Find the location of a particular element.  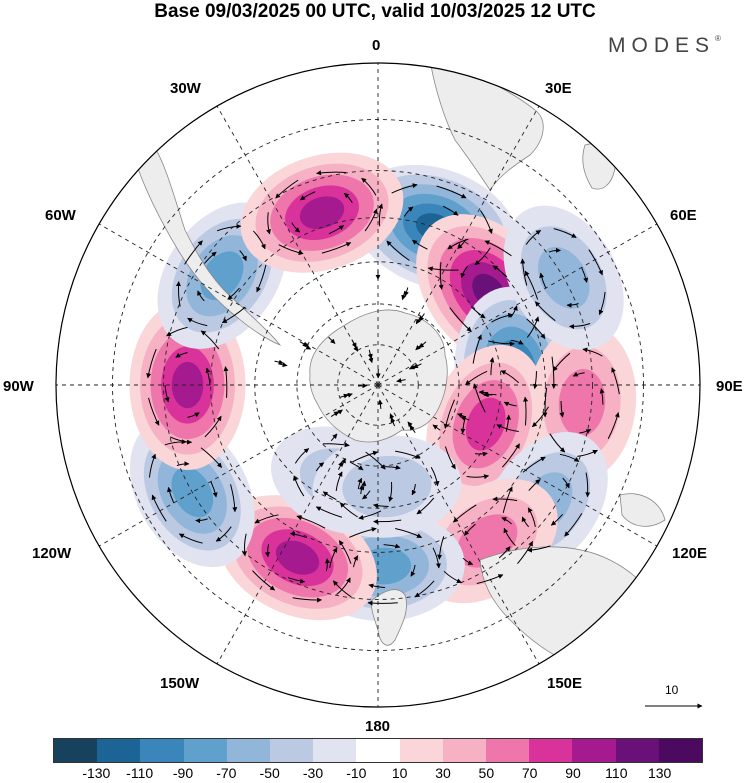

lon-label-90e: 90E is located at coordinates (729, 386).